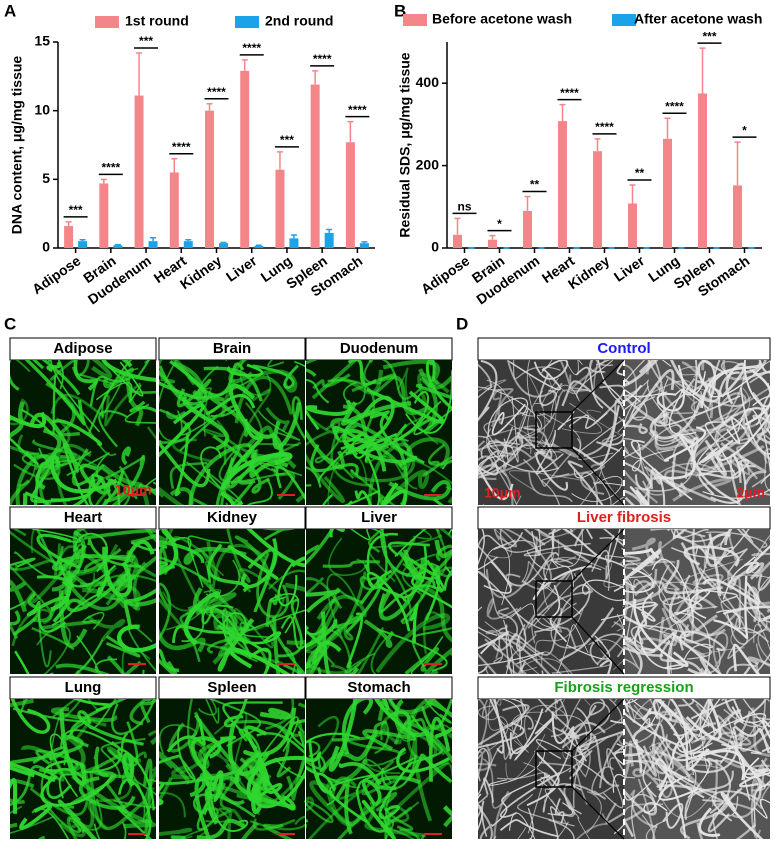 This screenshot has width=775, height=851. What do you see at coordinates (554, 430) in the screenshot?
I see `zoom-box` at bounding box center [554, 430].